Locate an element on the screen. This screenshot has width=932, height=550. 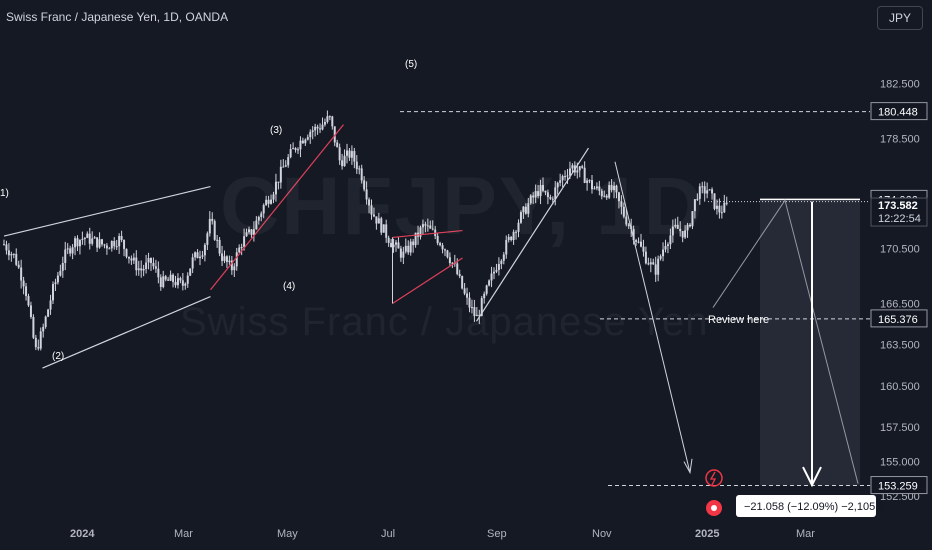
wave-label: (2) is located at coordinates (58, 356).